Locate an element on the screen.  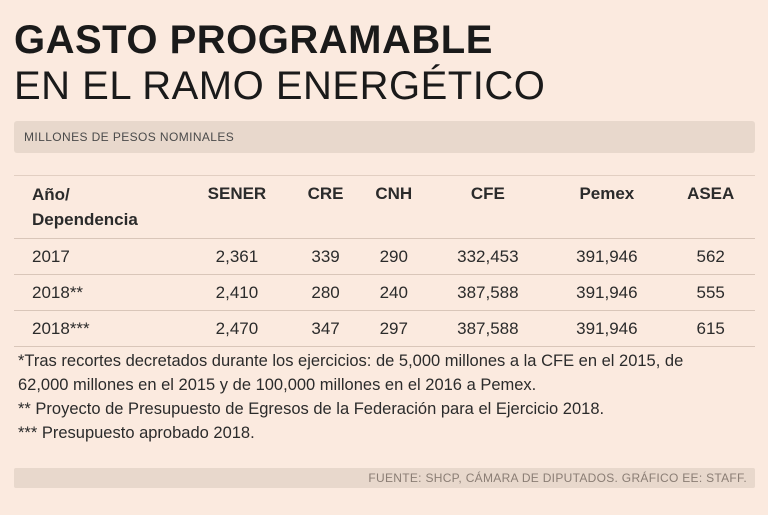
table-cell: 562 is located at coordinates (710, 256).